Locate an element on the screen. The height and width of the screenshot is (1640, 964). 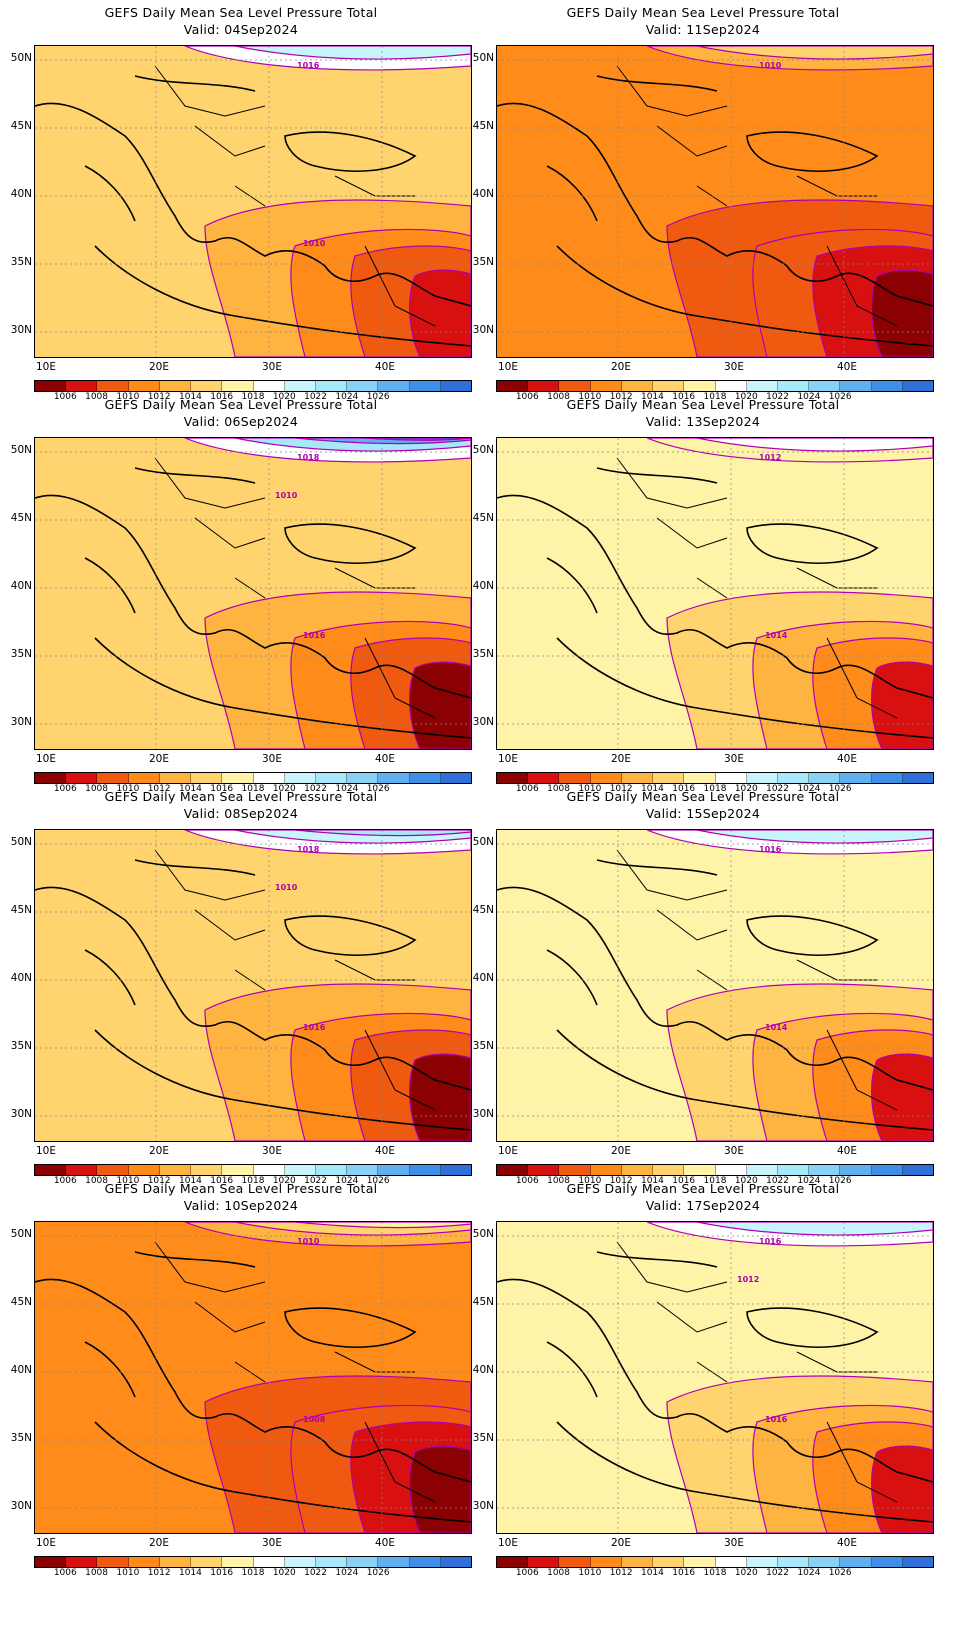
colorbar-label: 1020 is located at coordinates (746, 397).